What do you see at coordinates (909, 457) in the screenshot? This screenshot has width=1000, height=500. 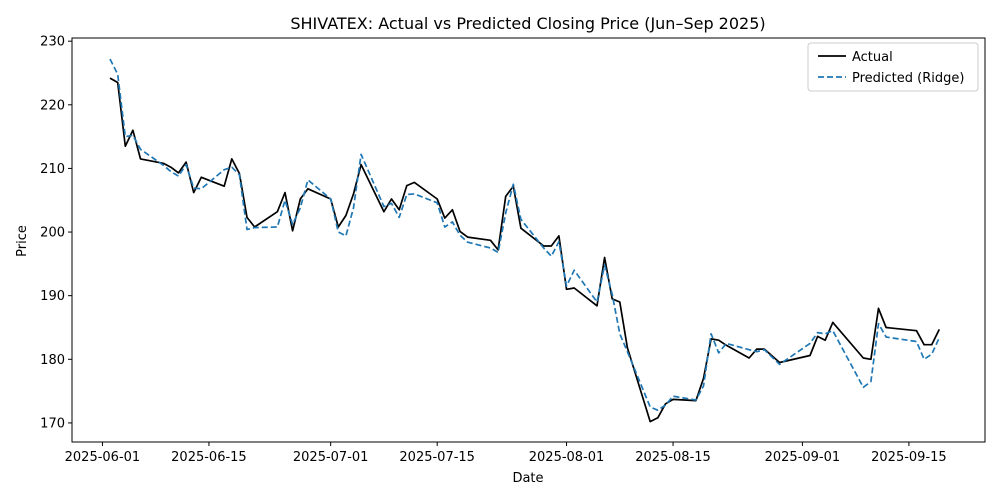 I see `x-tick-label: 2025-09-15` at bounding box center [909, 457].